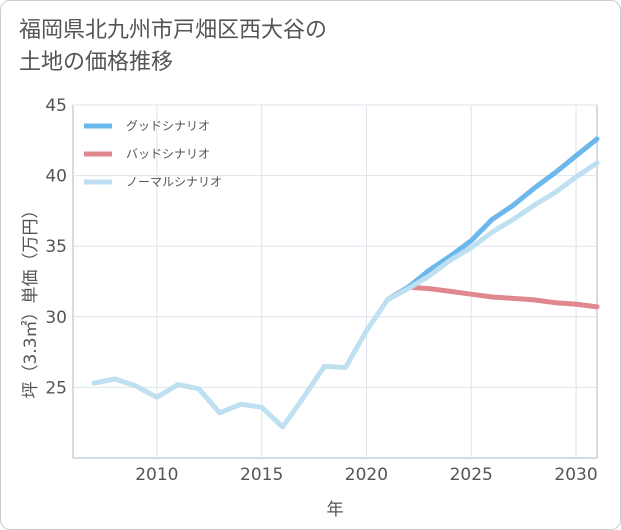  Describe the element at coordinates (173, 30) in the screenshot. I see `chart-title-line-1: 福岡県北九州市戸畑区西大谷の` at that location.